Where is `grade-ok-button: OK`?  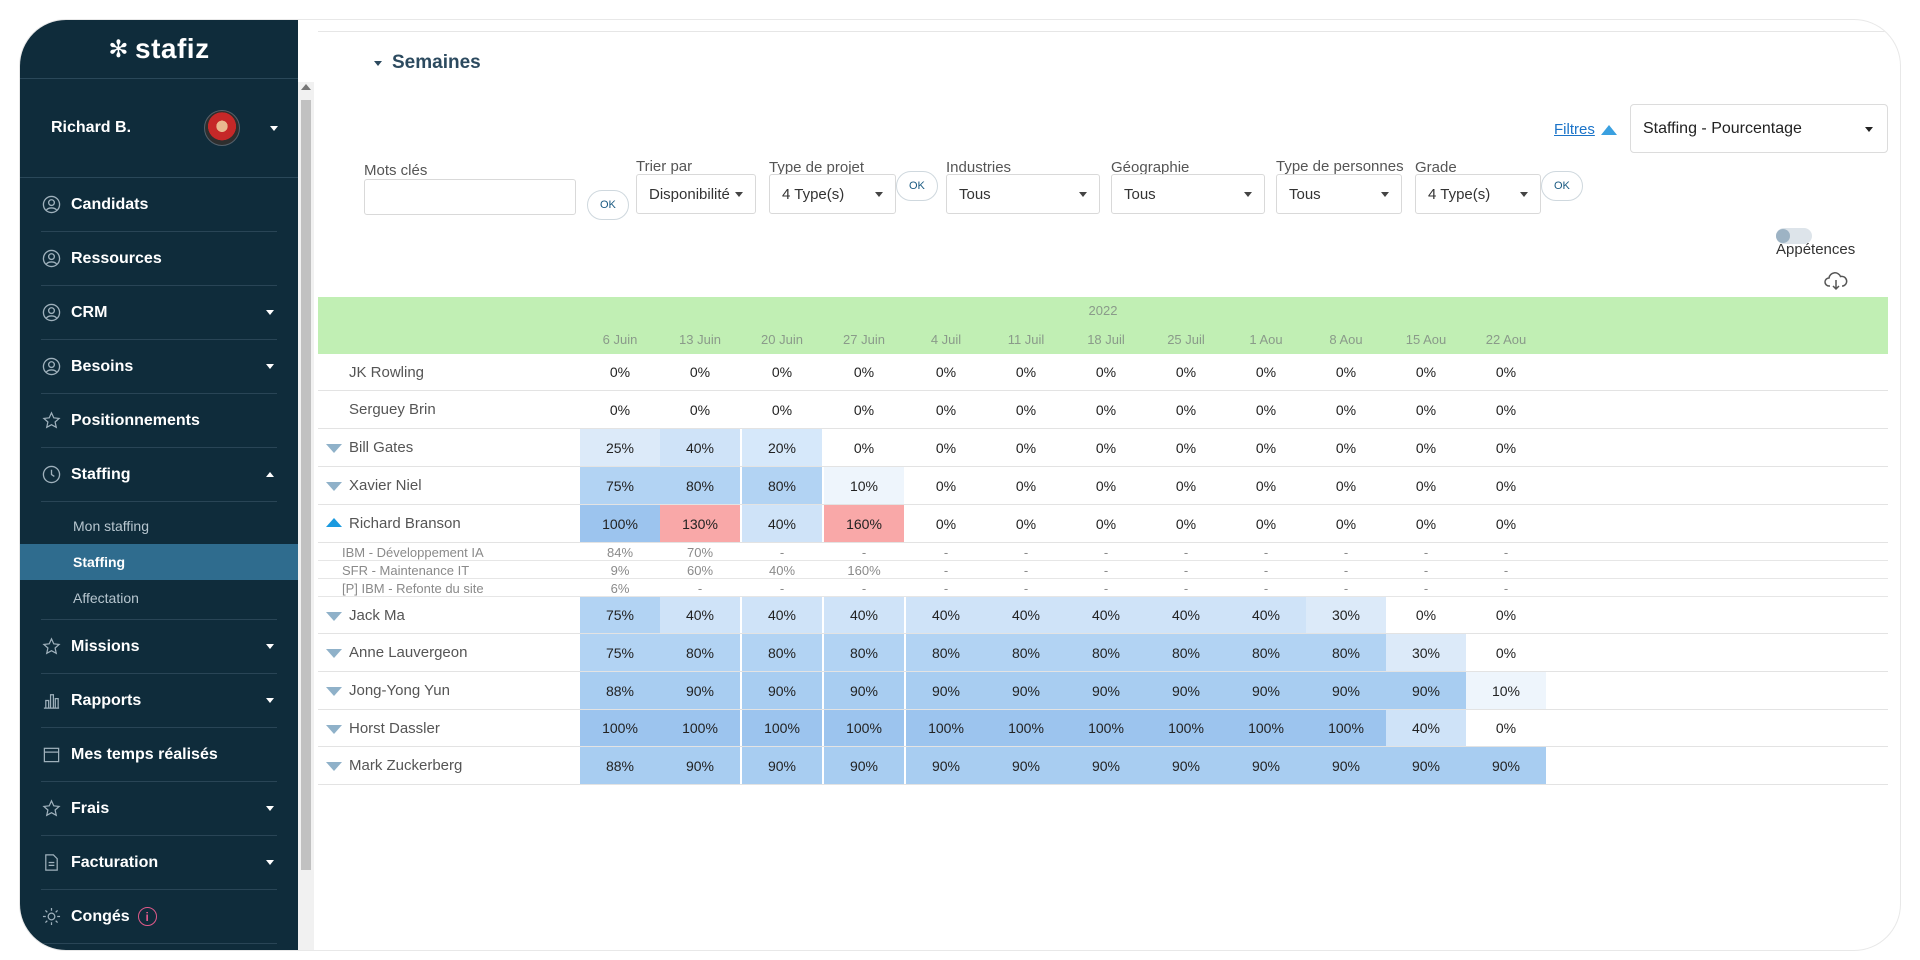
grade-ok-button: OK is located at coordinates (1562, 186).